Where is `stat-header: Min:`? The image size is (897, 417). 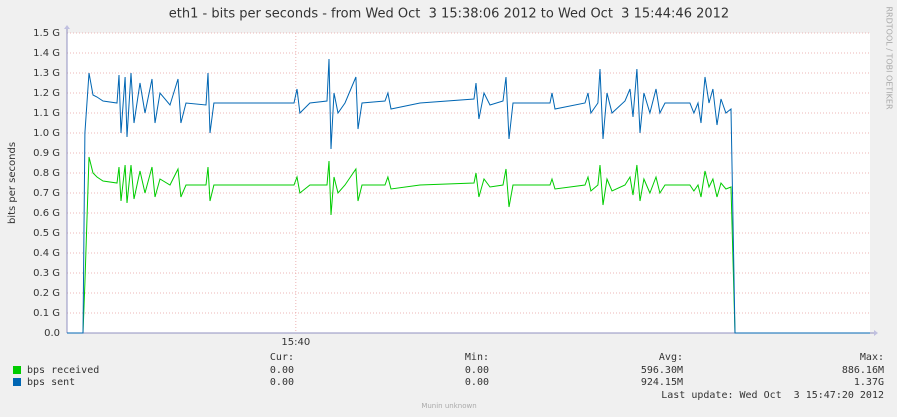 stat-header: Min: is located at coordinates (477, 357).